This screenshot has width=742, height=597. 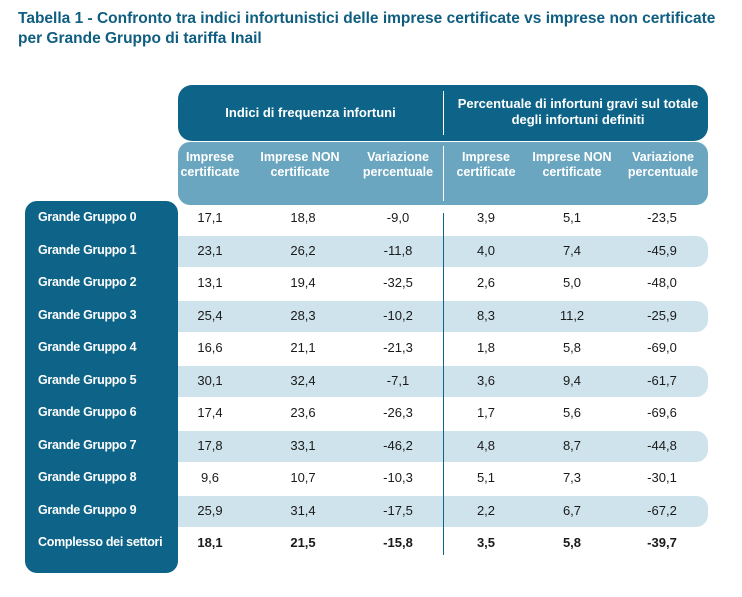 What do you see at coordinates (303, 445) in the screenshot?
I see `table-cell: 33,1` at bounding box center [303, 445].